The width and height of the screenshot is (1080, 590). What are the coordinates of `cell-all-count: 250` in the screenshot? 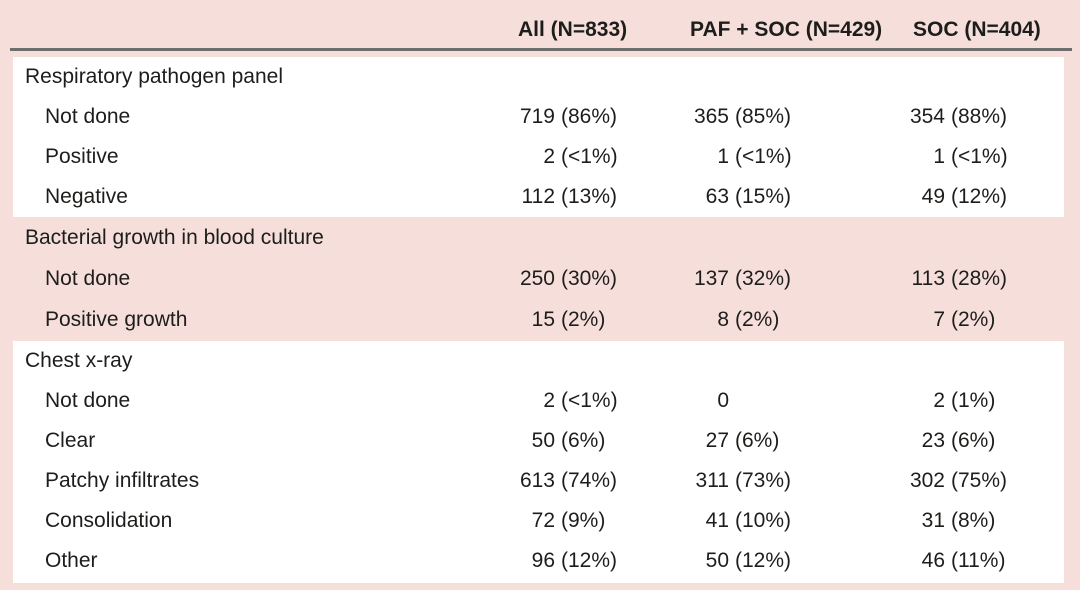 It's located at (537, 278).